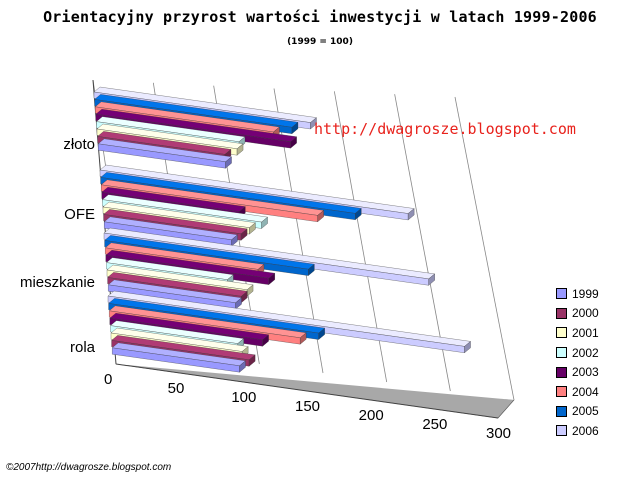  What do you see at coordinates (57, 282) in the screenshot?
I see `category-label: mieszkanie` at bounding box center [57, 282].